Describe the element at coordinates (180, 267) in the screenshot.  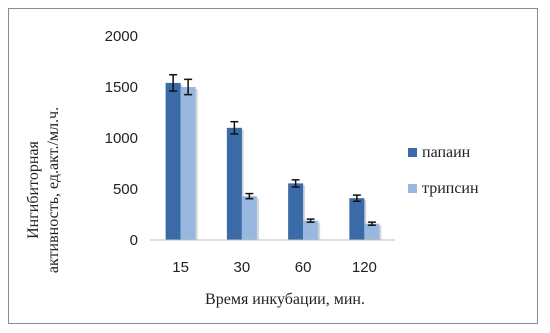
I see `x-tick-label: 15` at that location.